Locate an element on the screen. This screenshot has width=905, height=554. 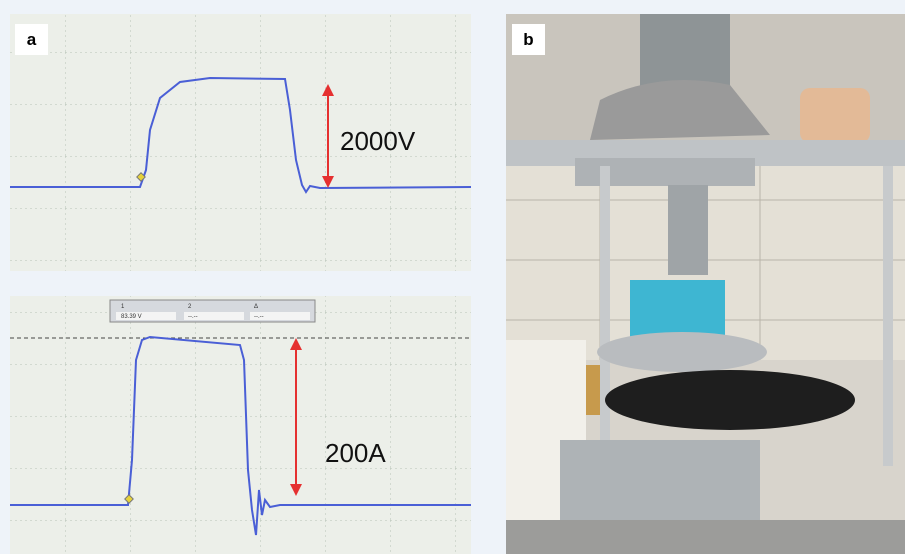
panel-label: b is located at coordinates (528, 39).